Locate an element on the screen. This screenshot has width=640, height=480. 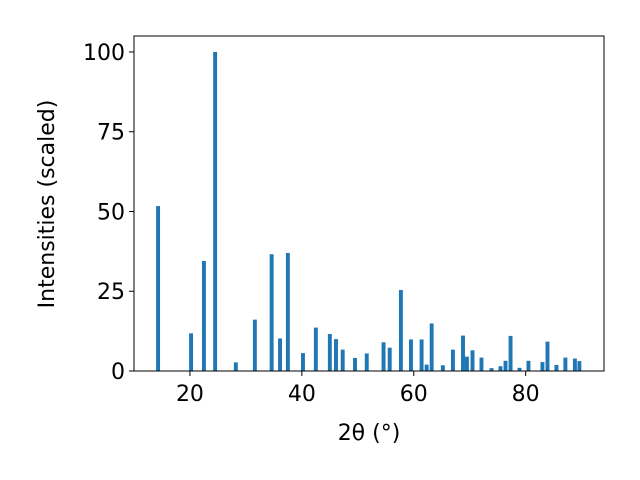
y-axis-label: Intensities (scaled) is located at coordinates (47, 204).